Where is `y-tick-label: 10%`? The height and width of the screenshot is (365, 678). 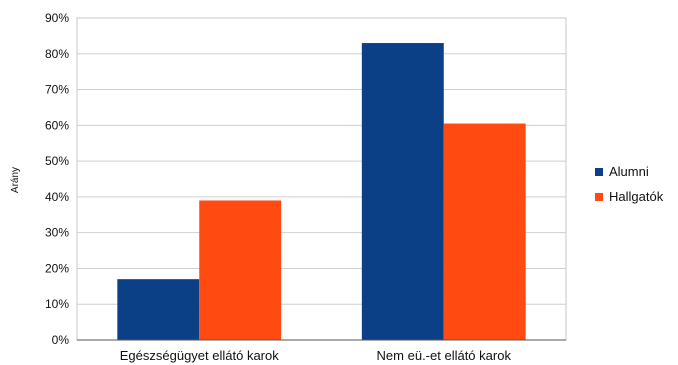 y-tick-label: 10% is located at coordinates (57, 304).